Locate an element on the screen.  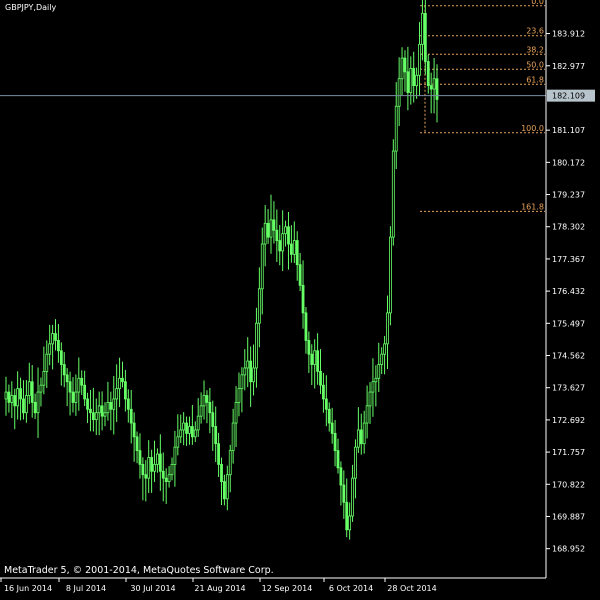
fib-level-label: 161.8 is located at coordinates (532, 206).